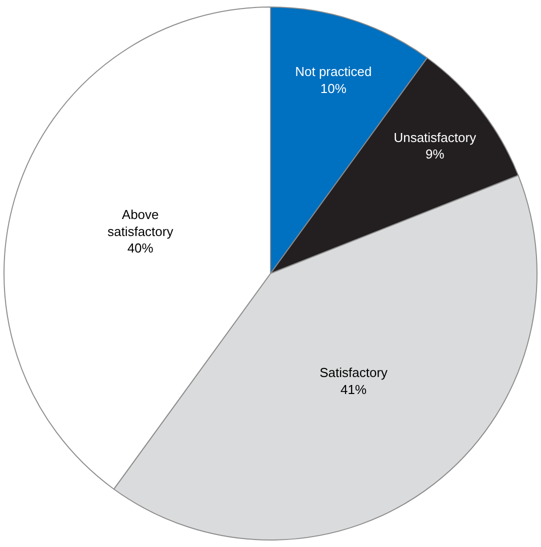 This screenshot has height=547, width=541. I want to click on data-label: 40%, so click(140, 248).